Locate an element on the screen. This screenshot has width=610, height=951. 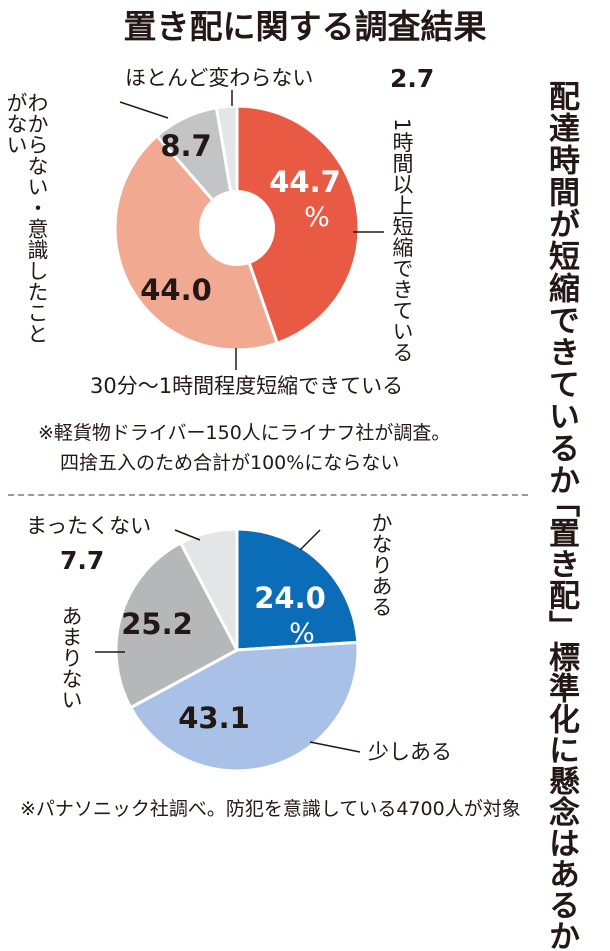
chart1-value-1: 44.7 is located at coordinates (305, 182).